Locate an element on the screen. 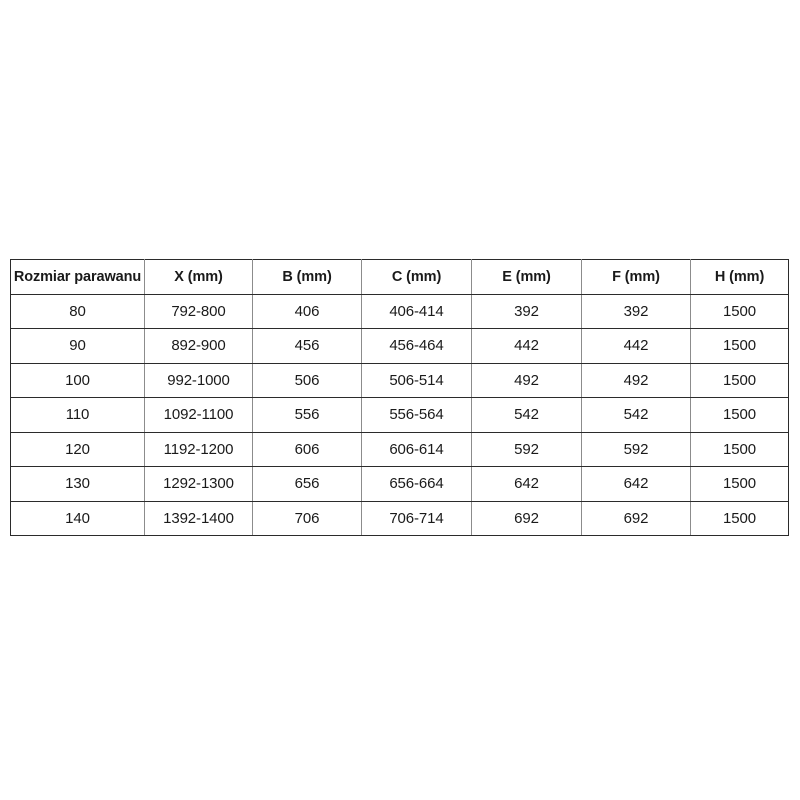  column-header-e: E (mm) is located at coordinates (526, 277).